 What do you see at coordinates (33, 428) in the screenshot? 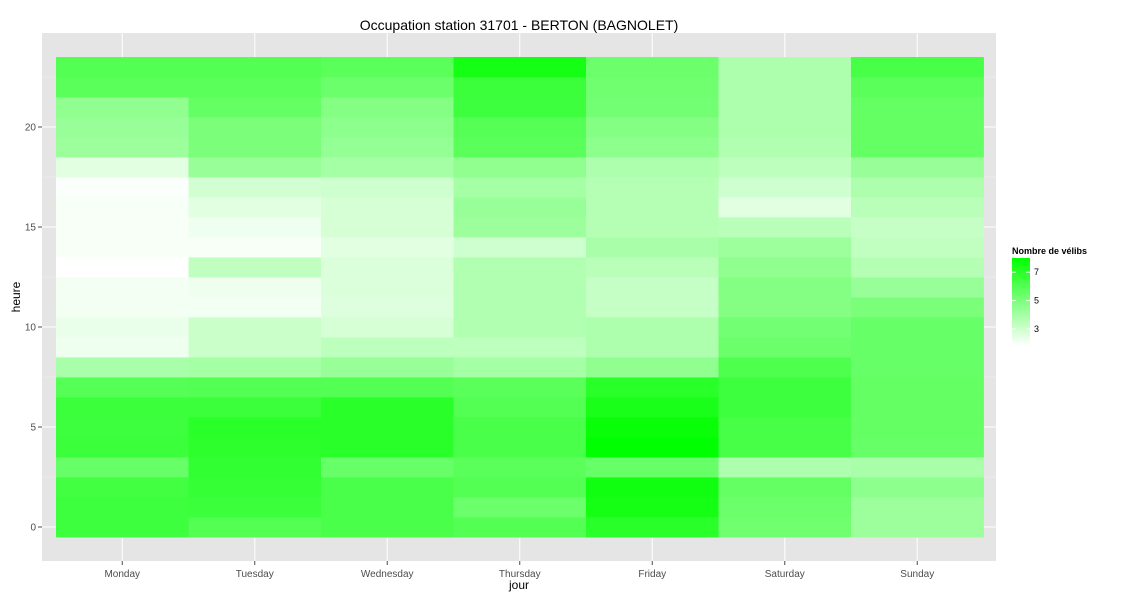
I see `y-tick-label: 5` at bounding box center [33, 428].